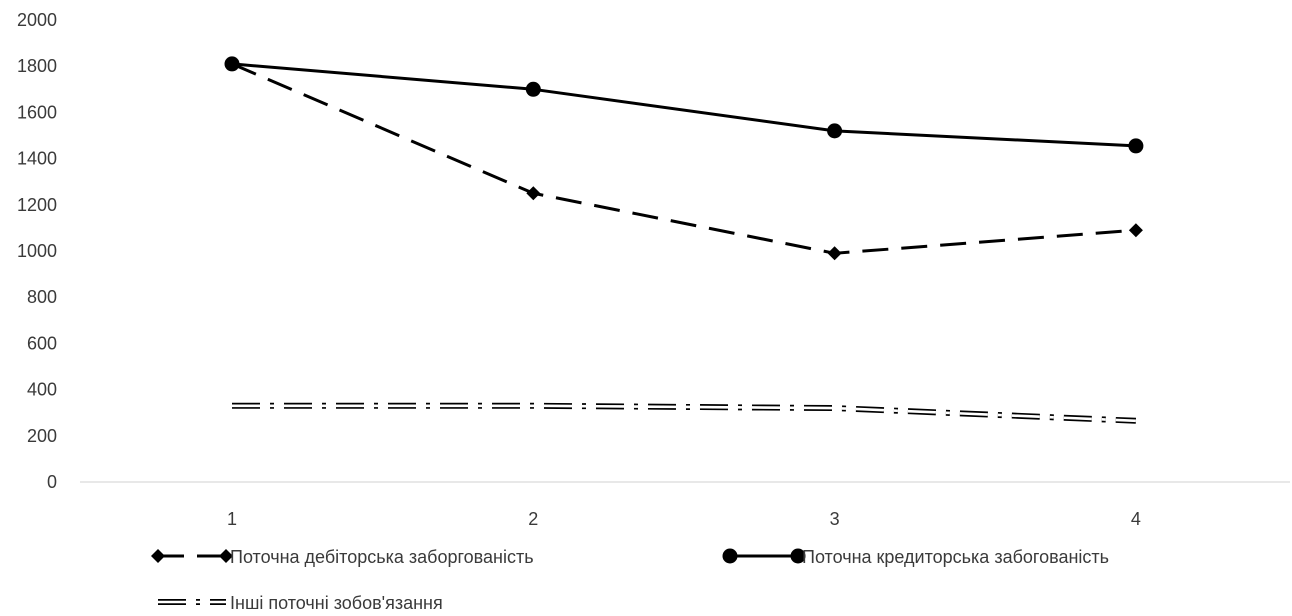 The height and width of the screenshot is (616, 1292). Describe the element at coordinates (37, 159) in the screenshot. I see `y-tick-label: 1400` at that location.